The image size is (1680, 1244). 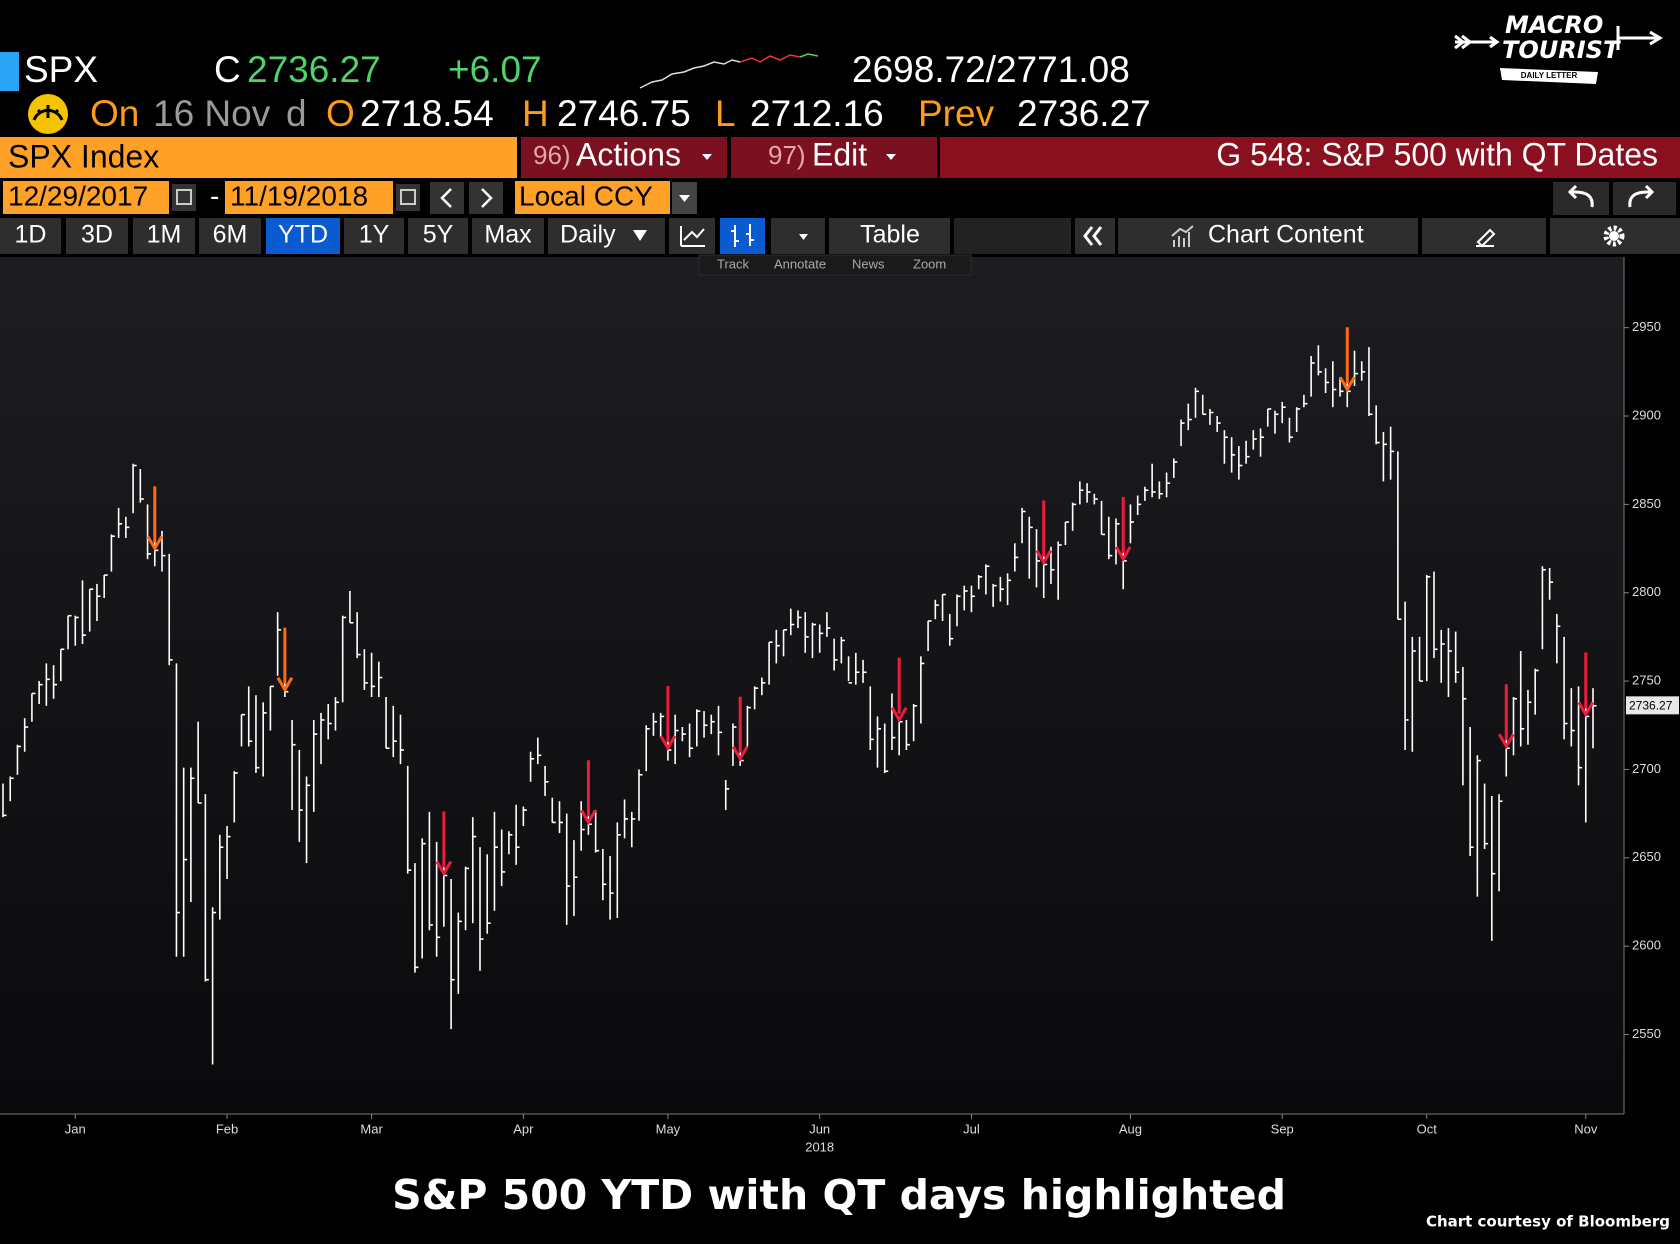 I want to click on period-label: Max, so click(x=508, y=235).